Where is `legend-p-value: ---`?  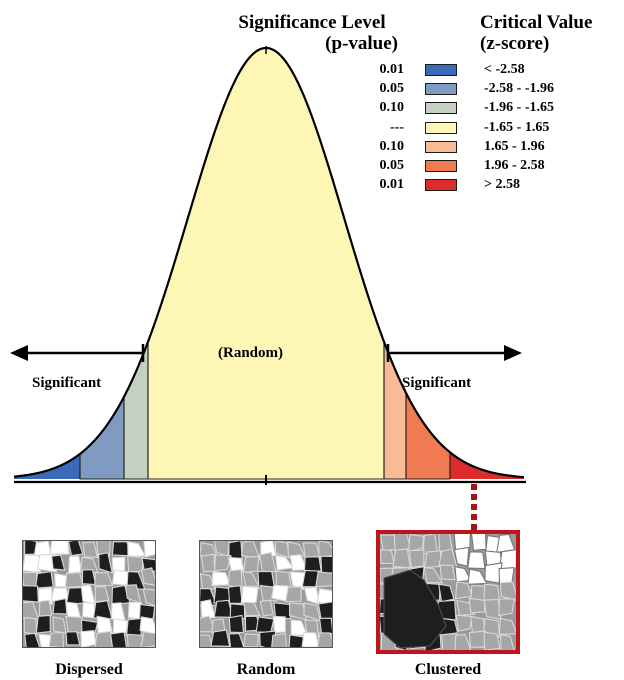
legend-p-value: --- is located at coordinates (397, 127).